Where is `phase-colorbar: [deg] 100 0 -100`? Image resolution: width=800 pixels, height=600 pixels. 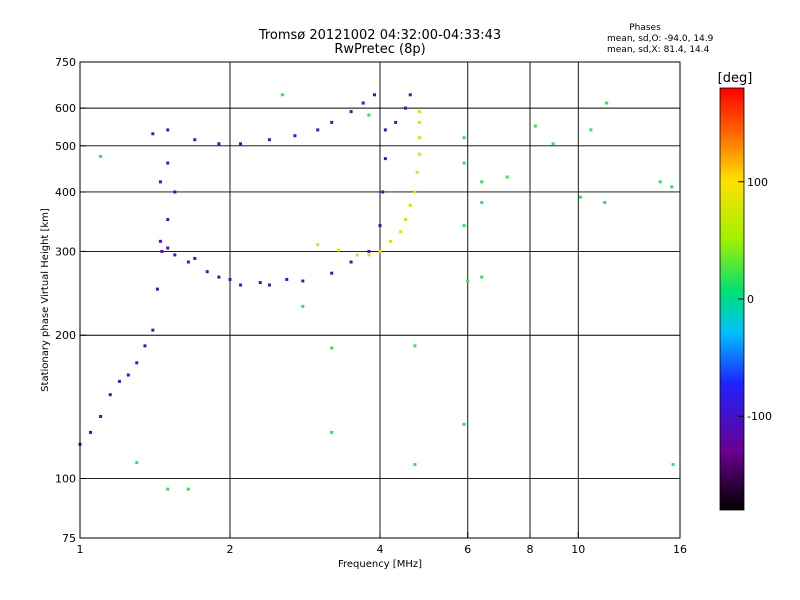
phase-colorbar: [deg] 100 0 -100 is located at coordinates (745, 291).